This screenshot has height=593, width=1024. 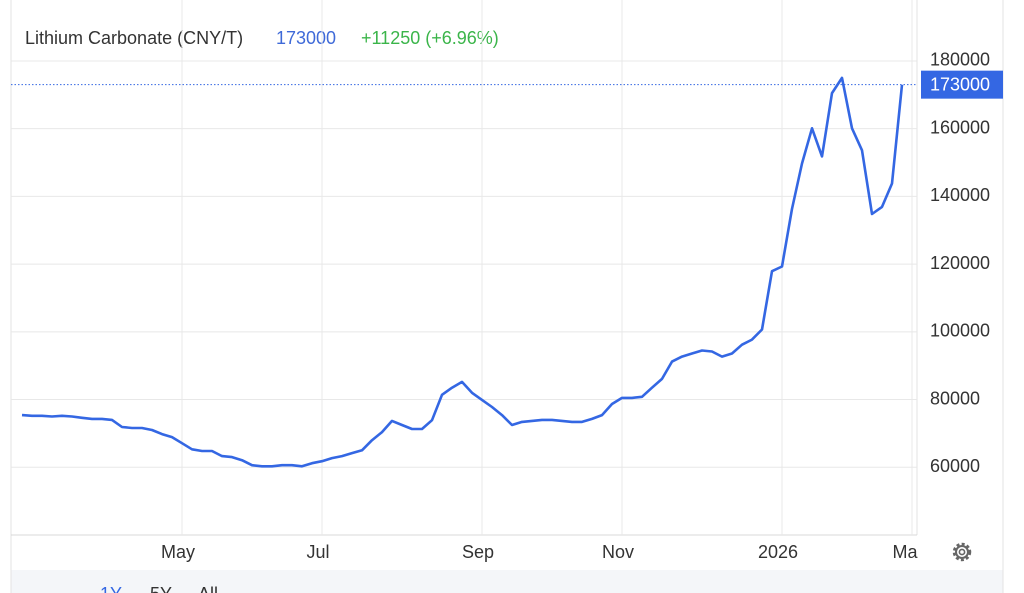 I want to click on last-value-label: 173000, so click(x=960, y=84).